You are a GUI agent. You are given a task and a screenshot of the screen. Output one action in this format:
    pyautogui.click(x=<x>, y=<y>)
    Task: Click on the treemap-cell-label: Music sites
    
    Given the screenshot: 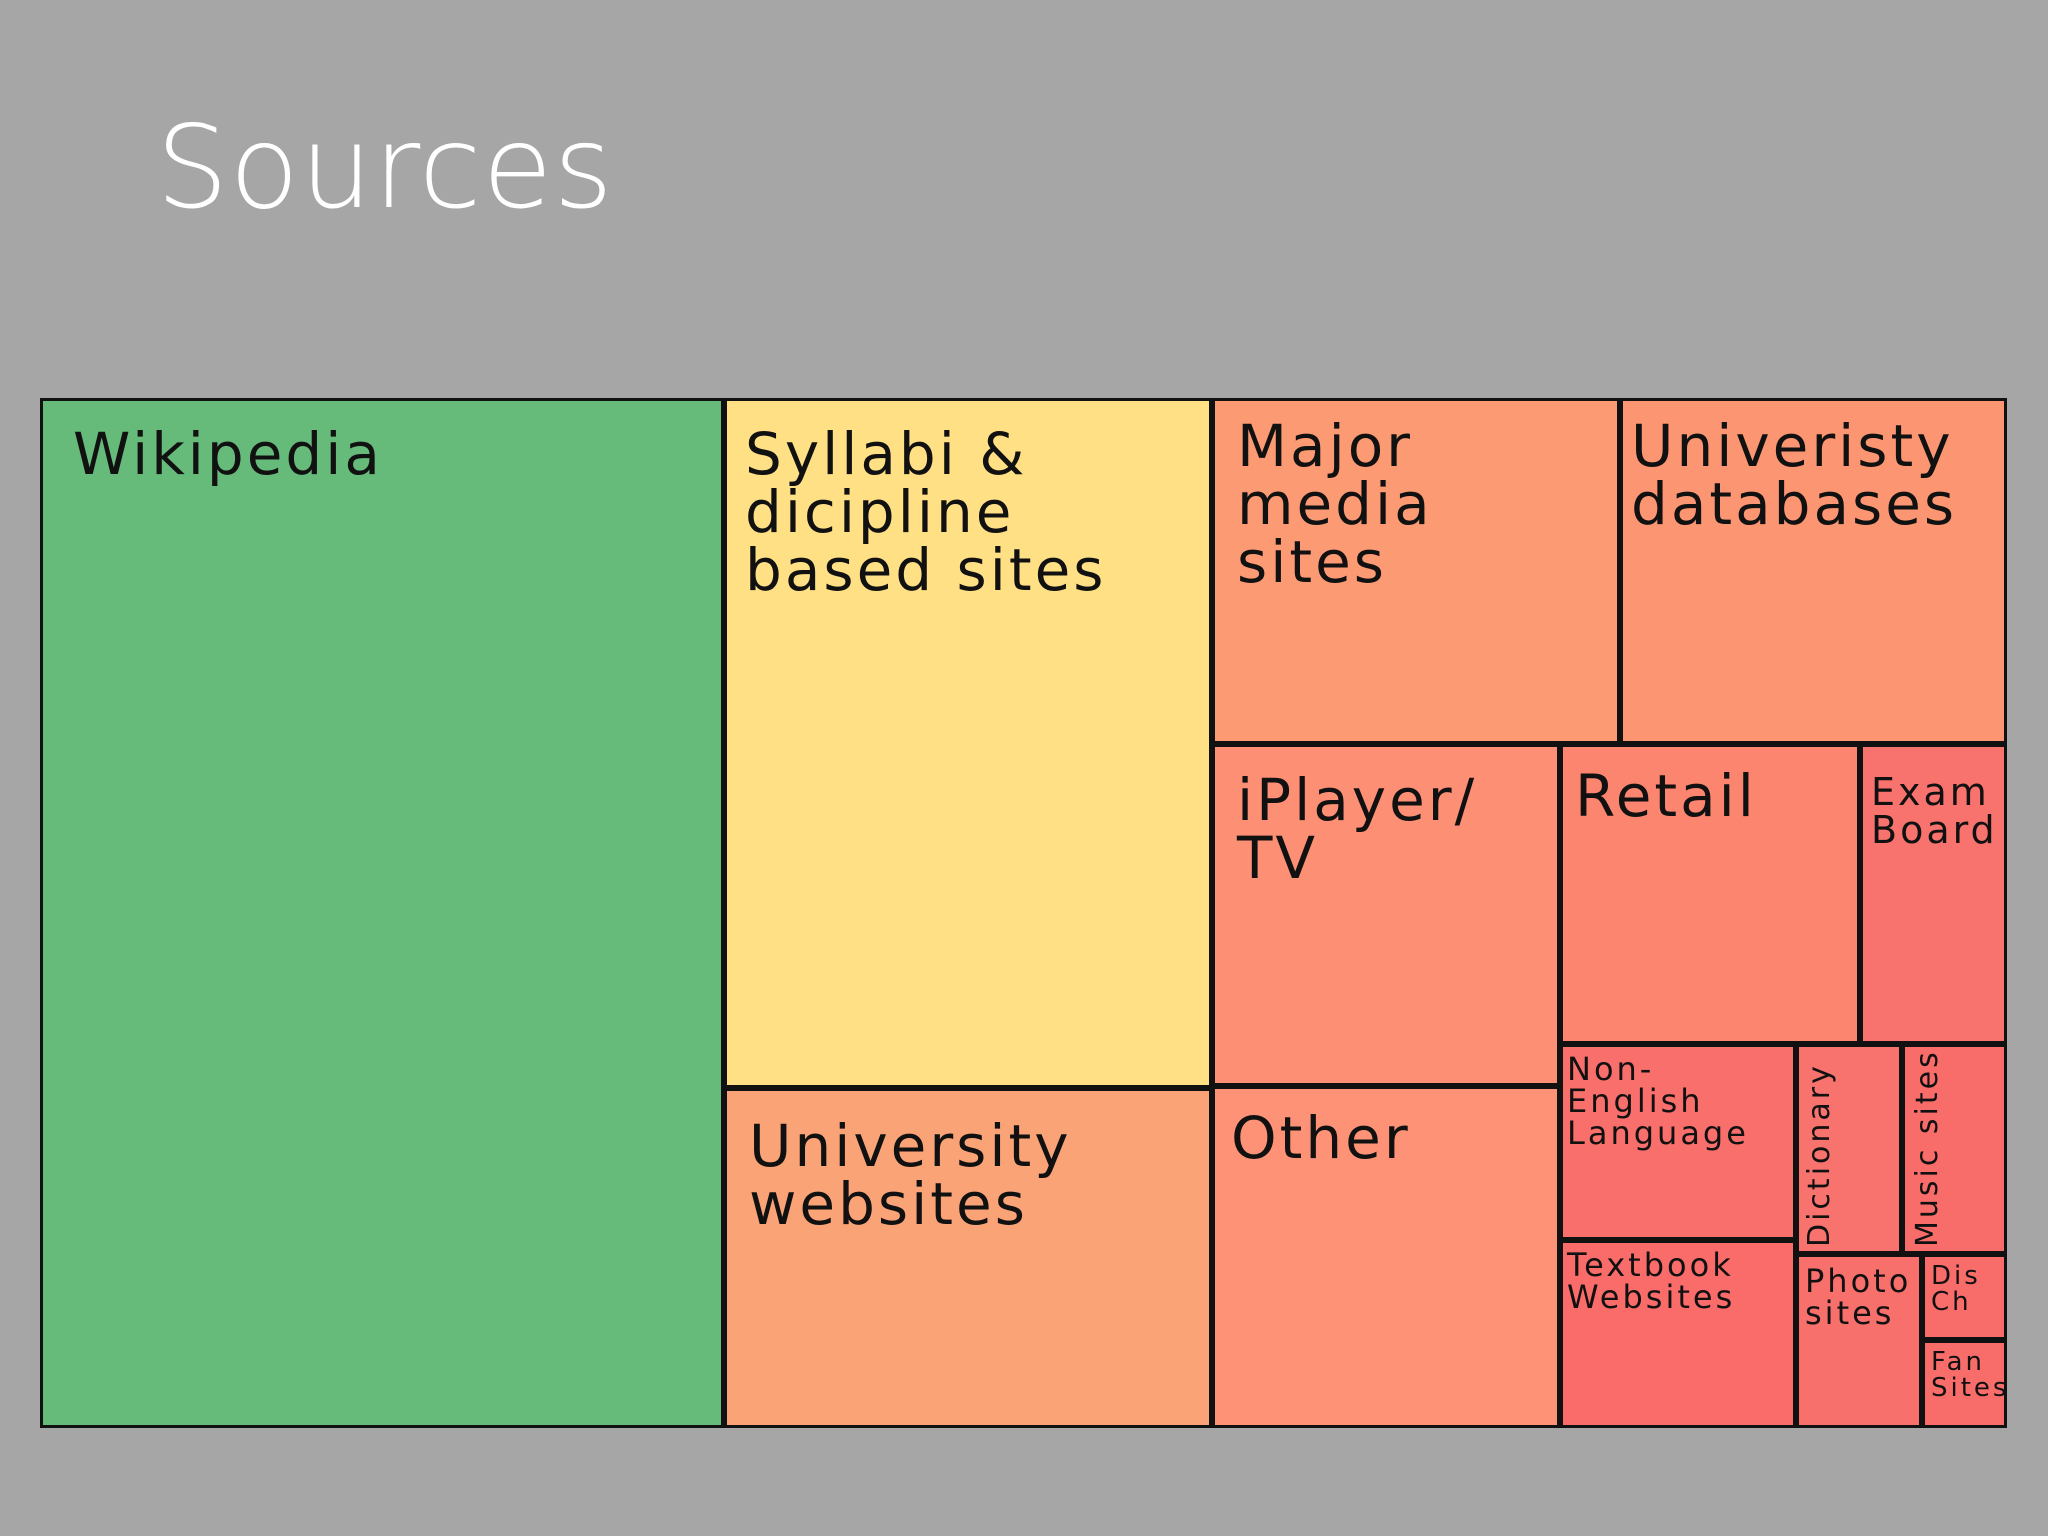 What is the action you would take?
    pyautogui.click(x=1927, y=1148)
    